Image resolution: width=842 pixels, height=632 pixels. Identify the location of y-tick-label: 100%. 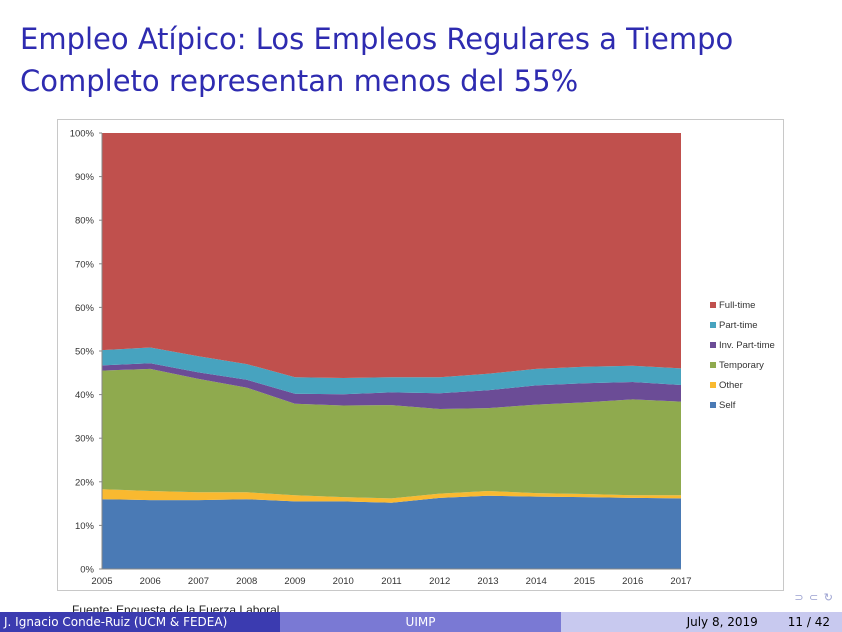
(82, 134).